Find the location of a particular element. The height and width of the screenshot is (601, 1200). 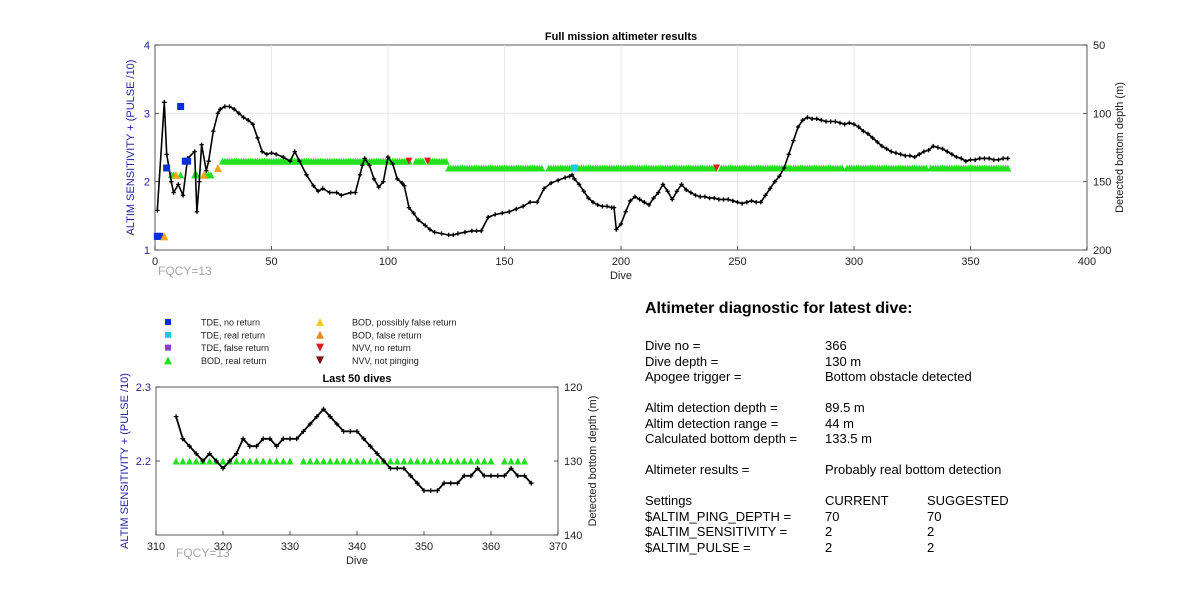

legend-label: BOD, false return is located at coordinates (387, 335).